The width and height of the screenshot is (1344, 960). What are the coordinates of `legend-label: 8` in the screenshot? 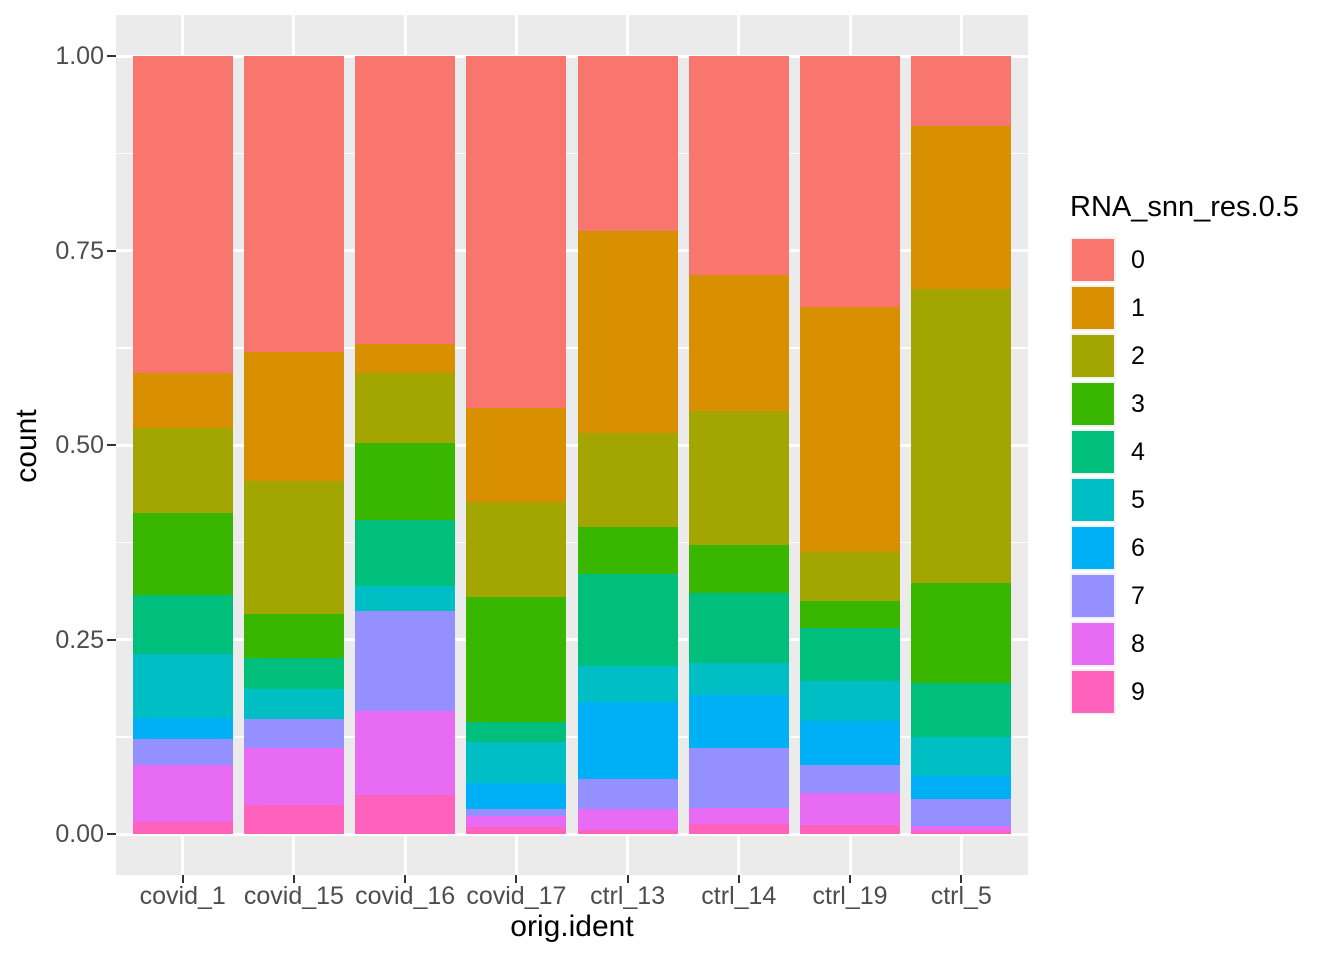 It's located at (1138, 643).